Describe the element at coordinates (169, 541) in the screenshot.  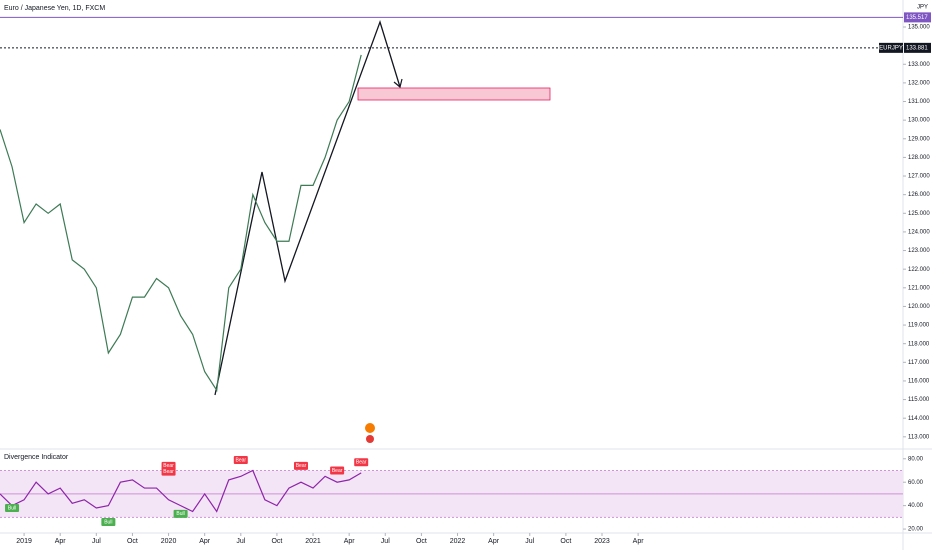
I see `x-tick-label: 2020` at that location.